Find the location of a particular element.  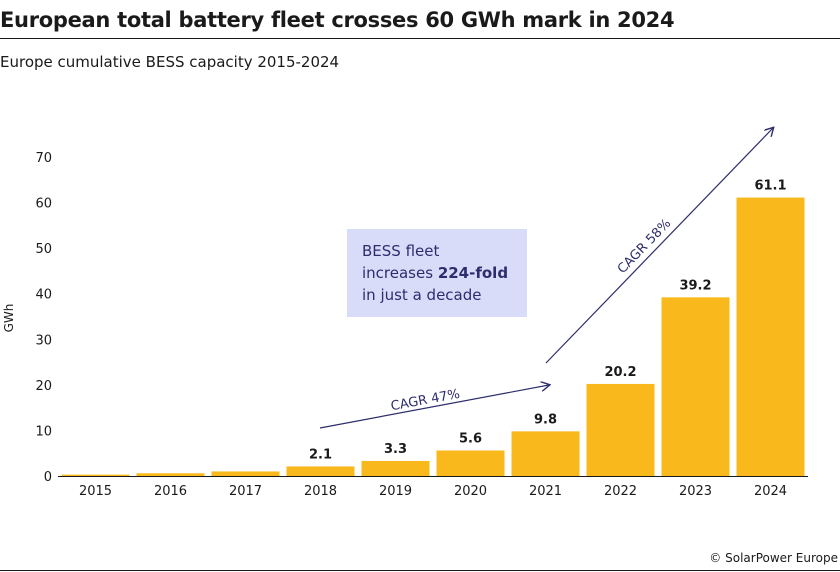

cagr-58-arrow is located at coordinates (659, 246).